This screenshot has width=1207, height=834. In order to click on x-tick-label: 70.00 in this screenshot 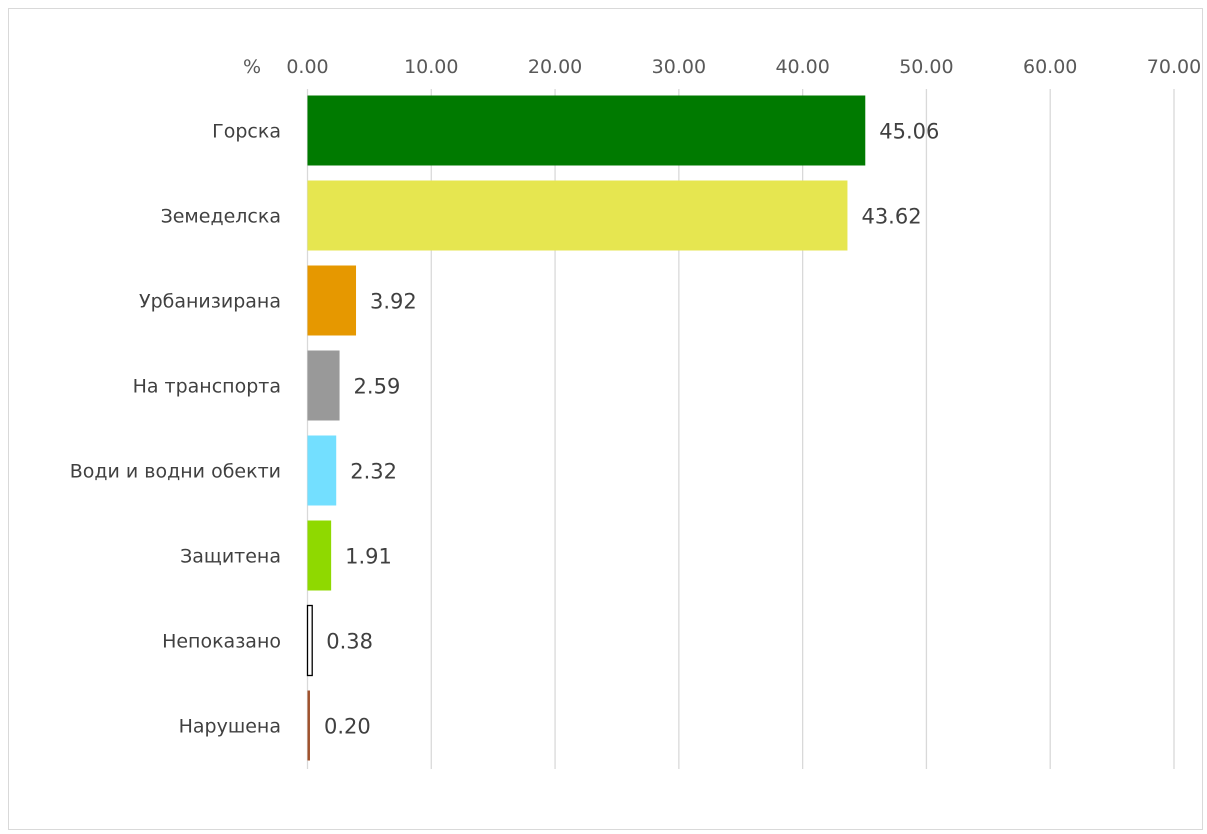, I will do `click(1174, 67)`.